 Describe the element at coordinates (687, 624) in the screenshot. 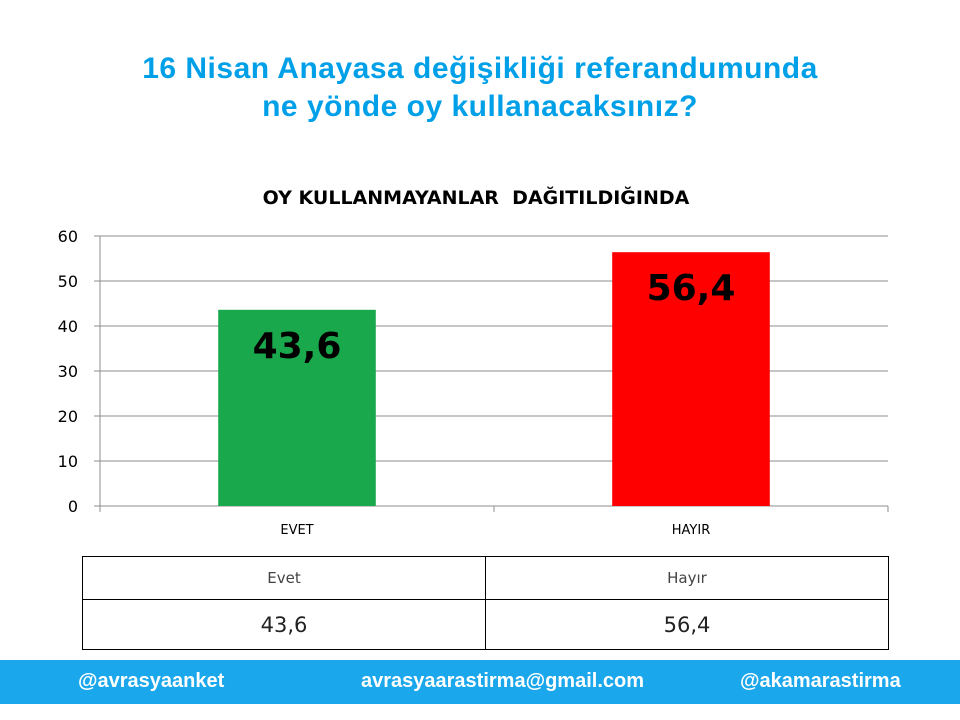

I see `table-cell-hayir: 56,4` at that location.